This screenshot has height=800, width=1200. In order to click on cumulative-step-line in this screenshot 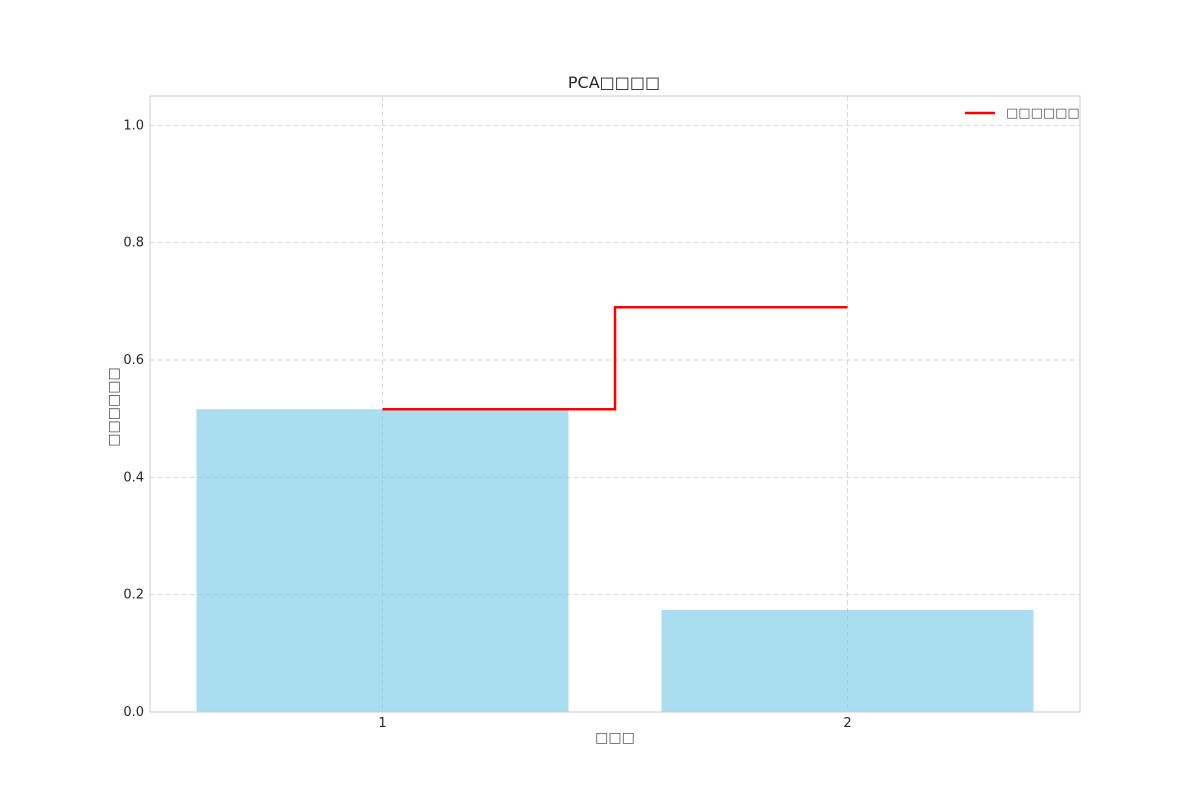, I will do `click(615, 358)`.